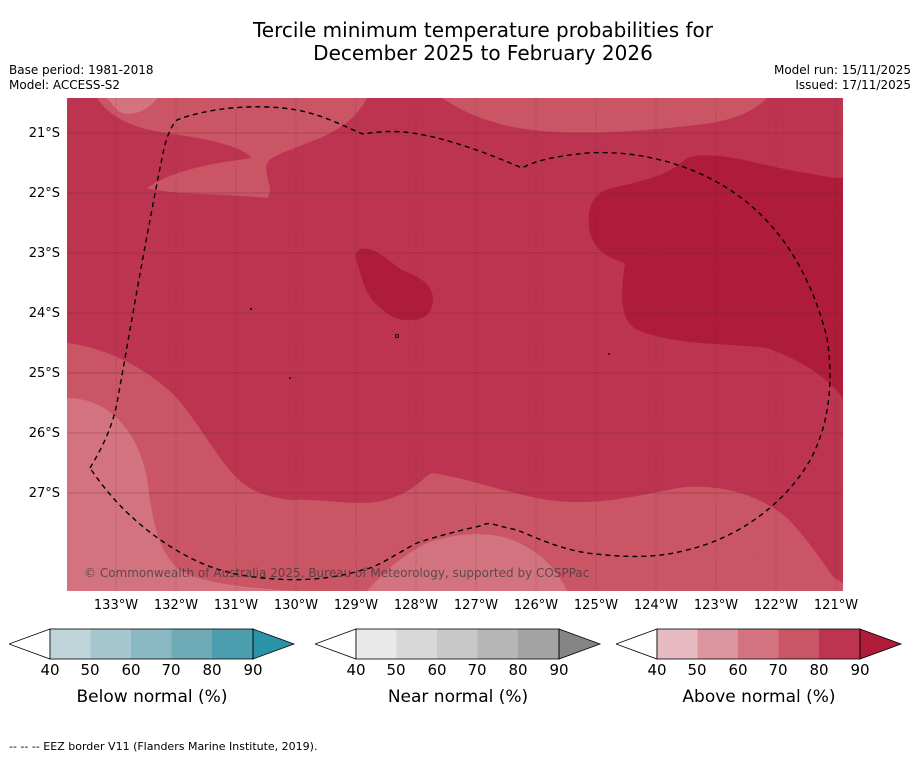 This screenshot has width=919, height=758. What do you see at coordinates (637, 644) in the screenshot?
I see `cb-above-arrow-left` at bounding box center [637, 644].